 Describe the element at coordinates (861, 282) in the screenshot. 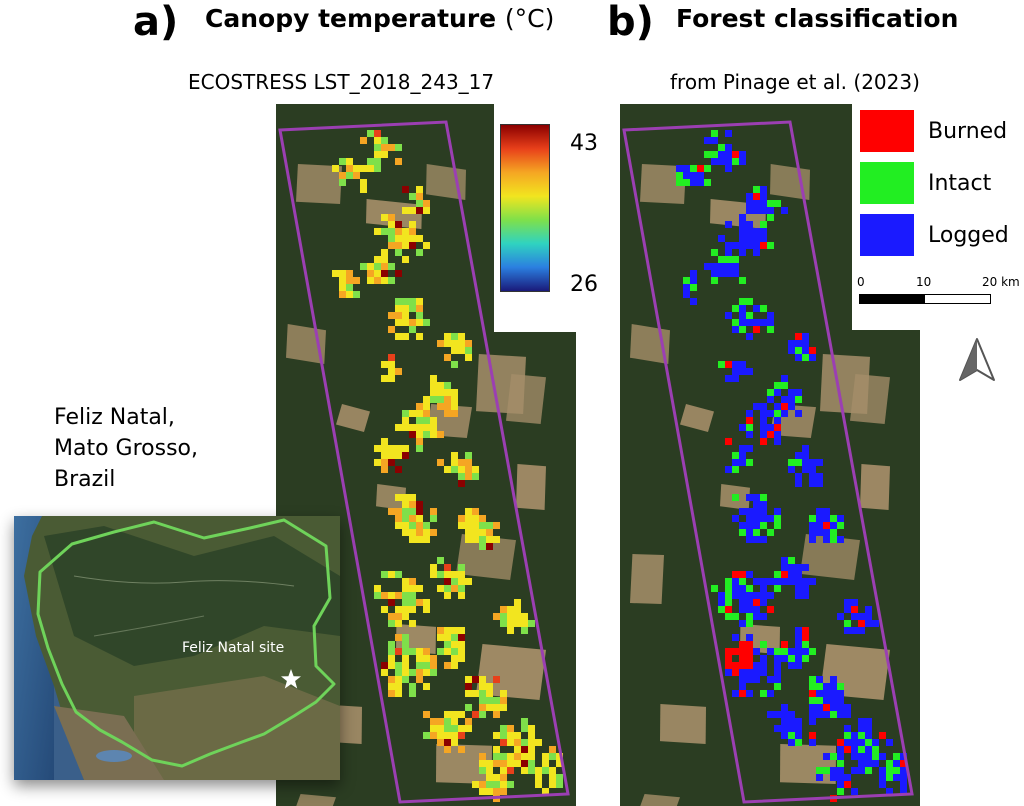

I see `scalebar-tick-0: 0` at that location.